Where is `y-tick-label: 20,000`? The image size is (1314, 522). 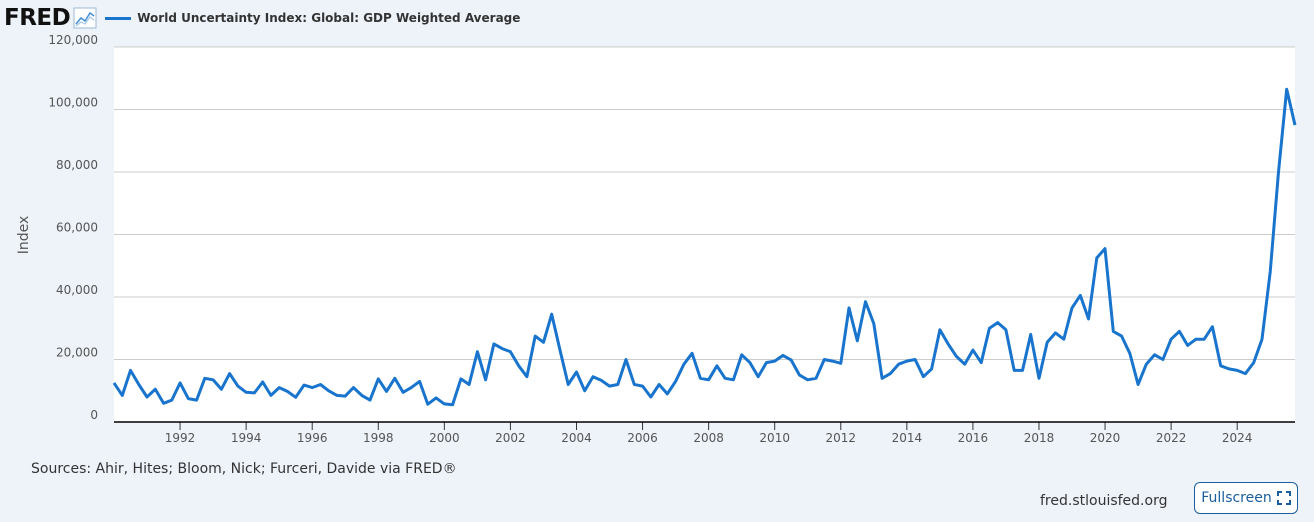
y-tick-label: 20,000 is located at coordinates (77, 353).